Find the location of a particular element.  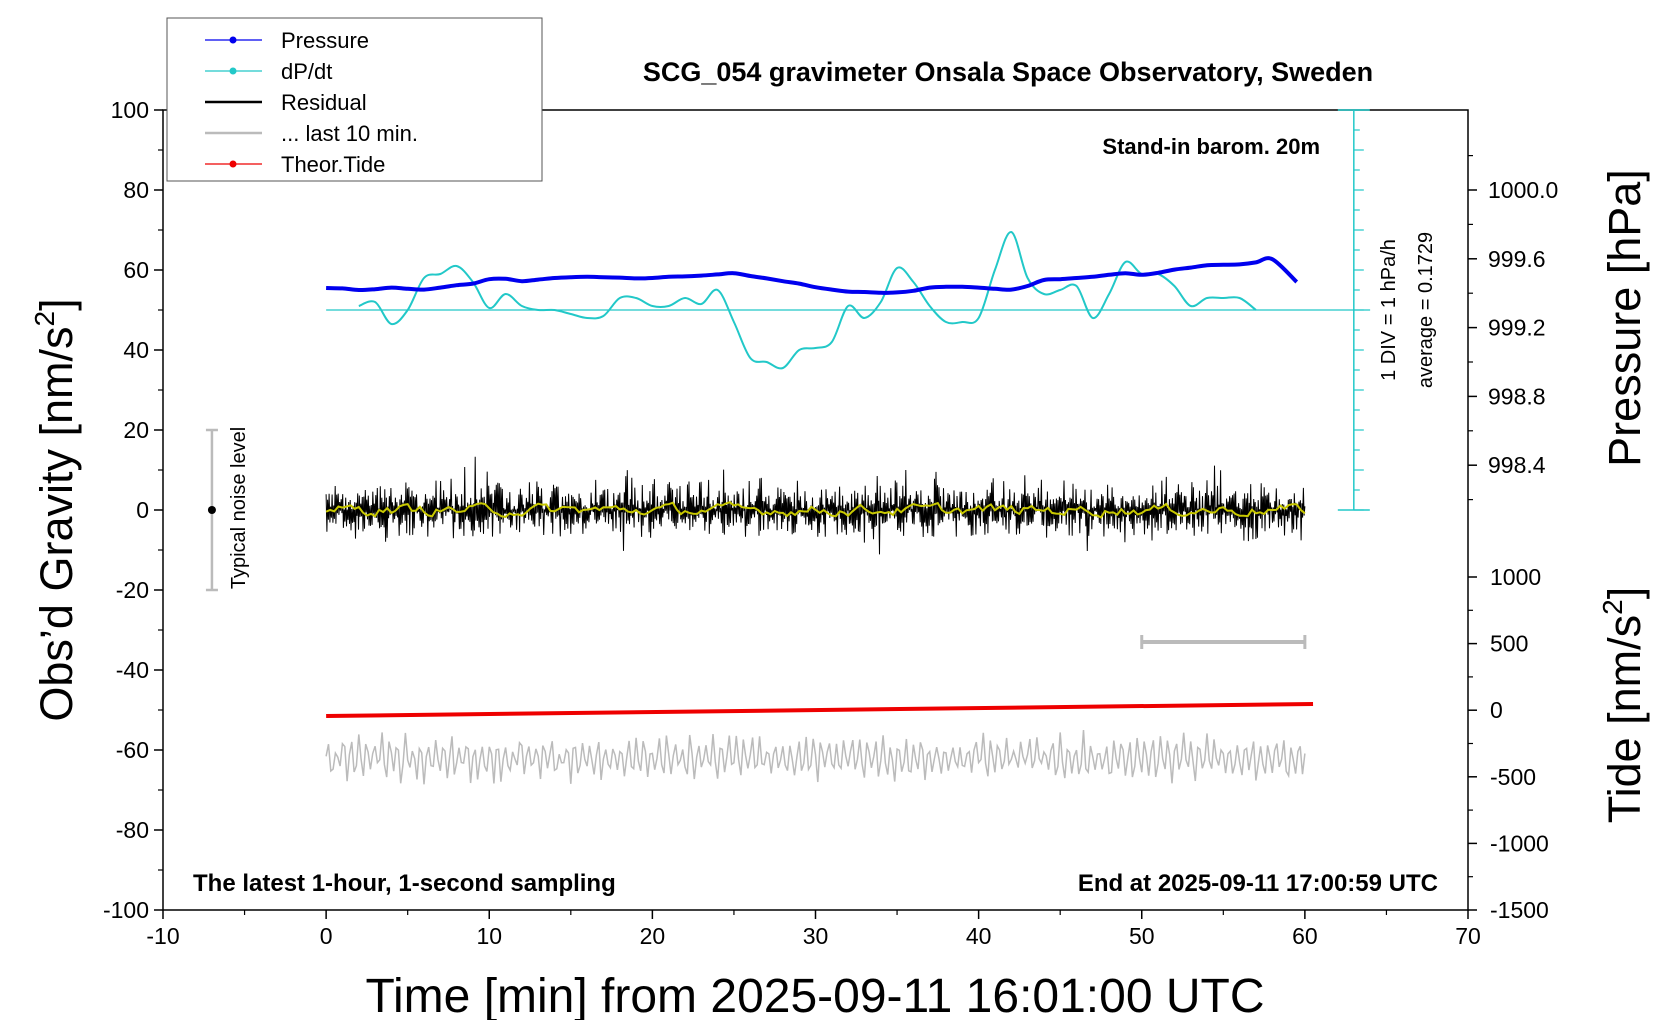

stand-in-annotation: Stand-in barom. 20m is located at coordinates (1211, 146).